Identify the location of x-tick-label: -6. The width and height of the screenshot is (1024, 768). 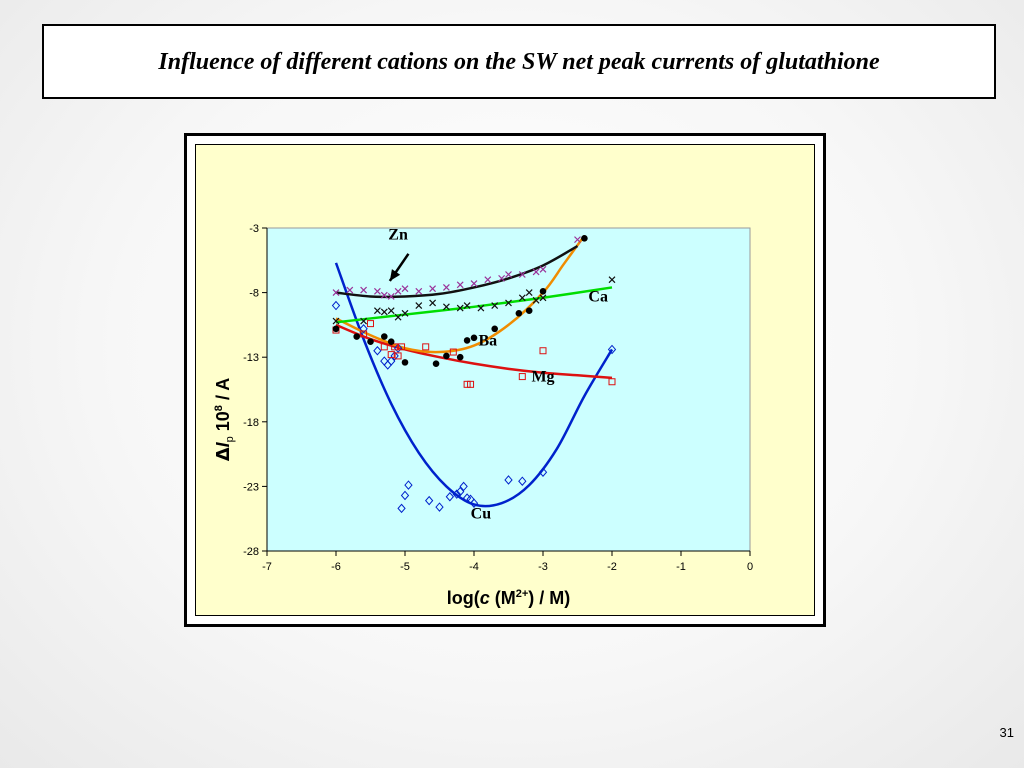
(336, 567).